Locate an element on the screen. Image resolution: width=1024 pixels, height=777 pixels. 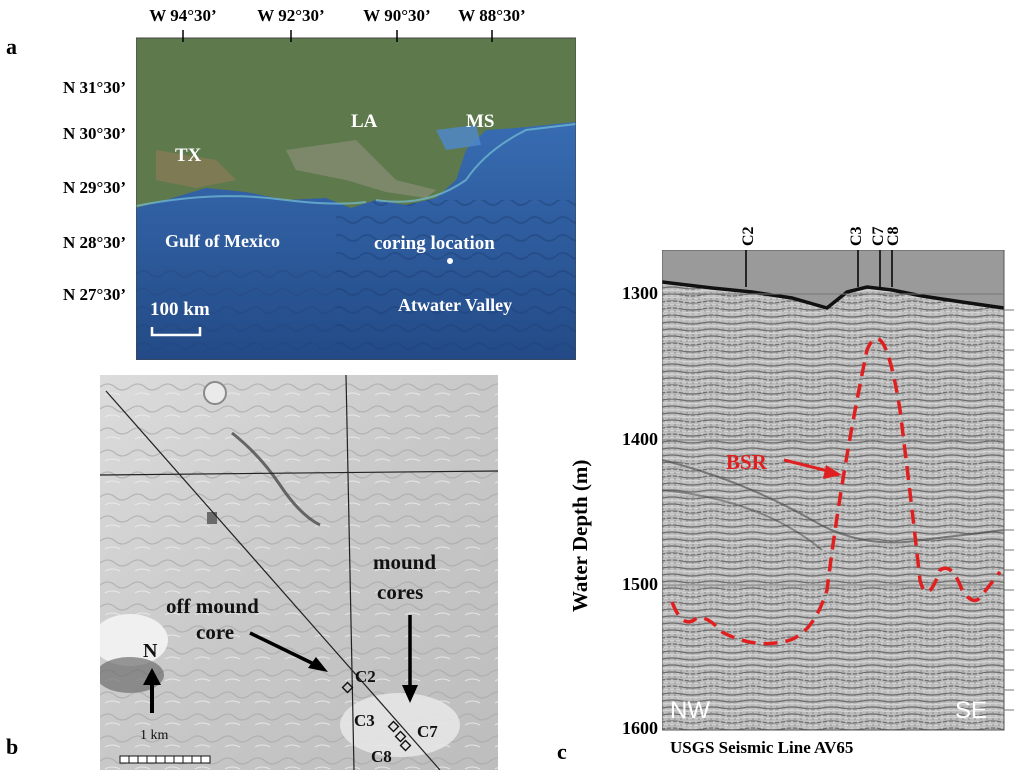
scale-label: 1 km is located at coordinates (154, 735).